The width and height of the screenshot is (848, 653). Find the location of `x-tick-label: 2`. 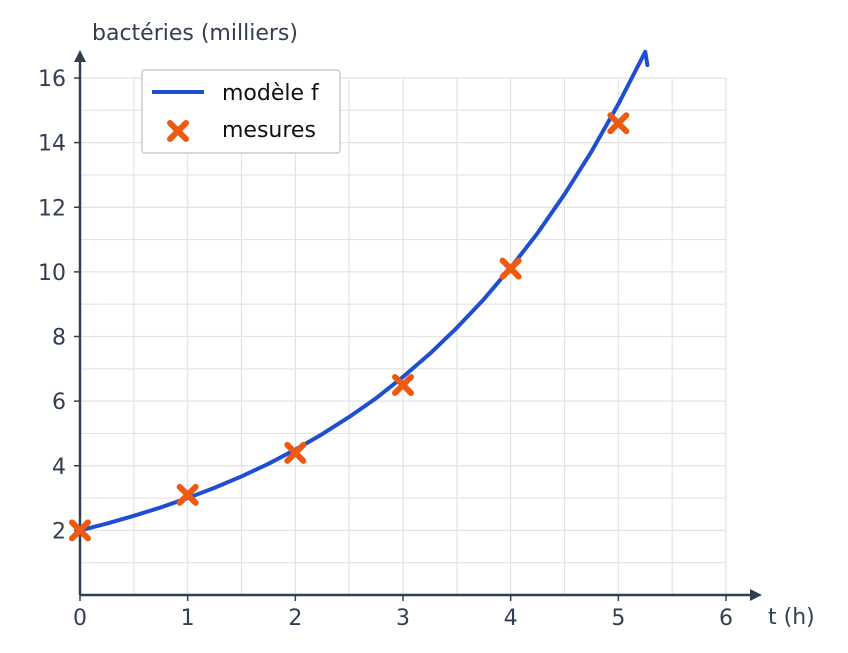

x-tick-label: 2 is located at coordinates (295, 618).